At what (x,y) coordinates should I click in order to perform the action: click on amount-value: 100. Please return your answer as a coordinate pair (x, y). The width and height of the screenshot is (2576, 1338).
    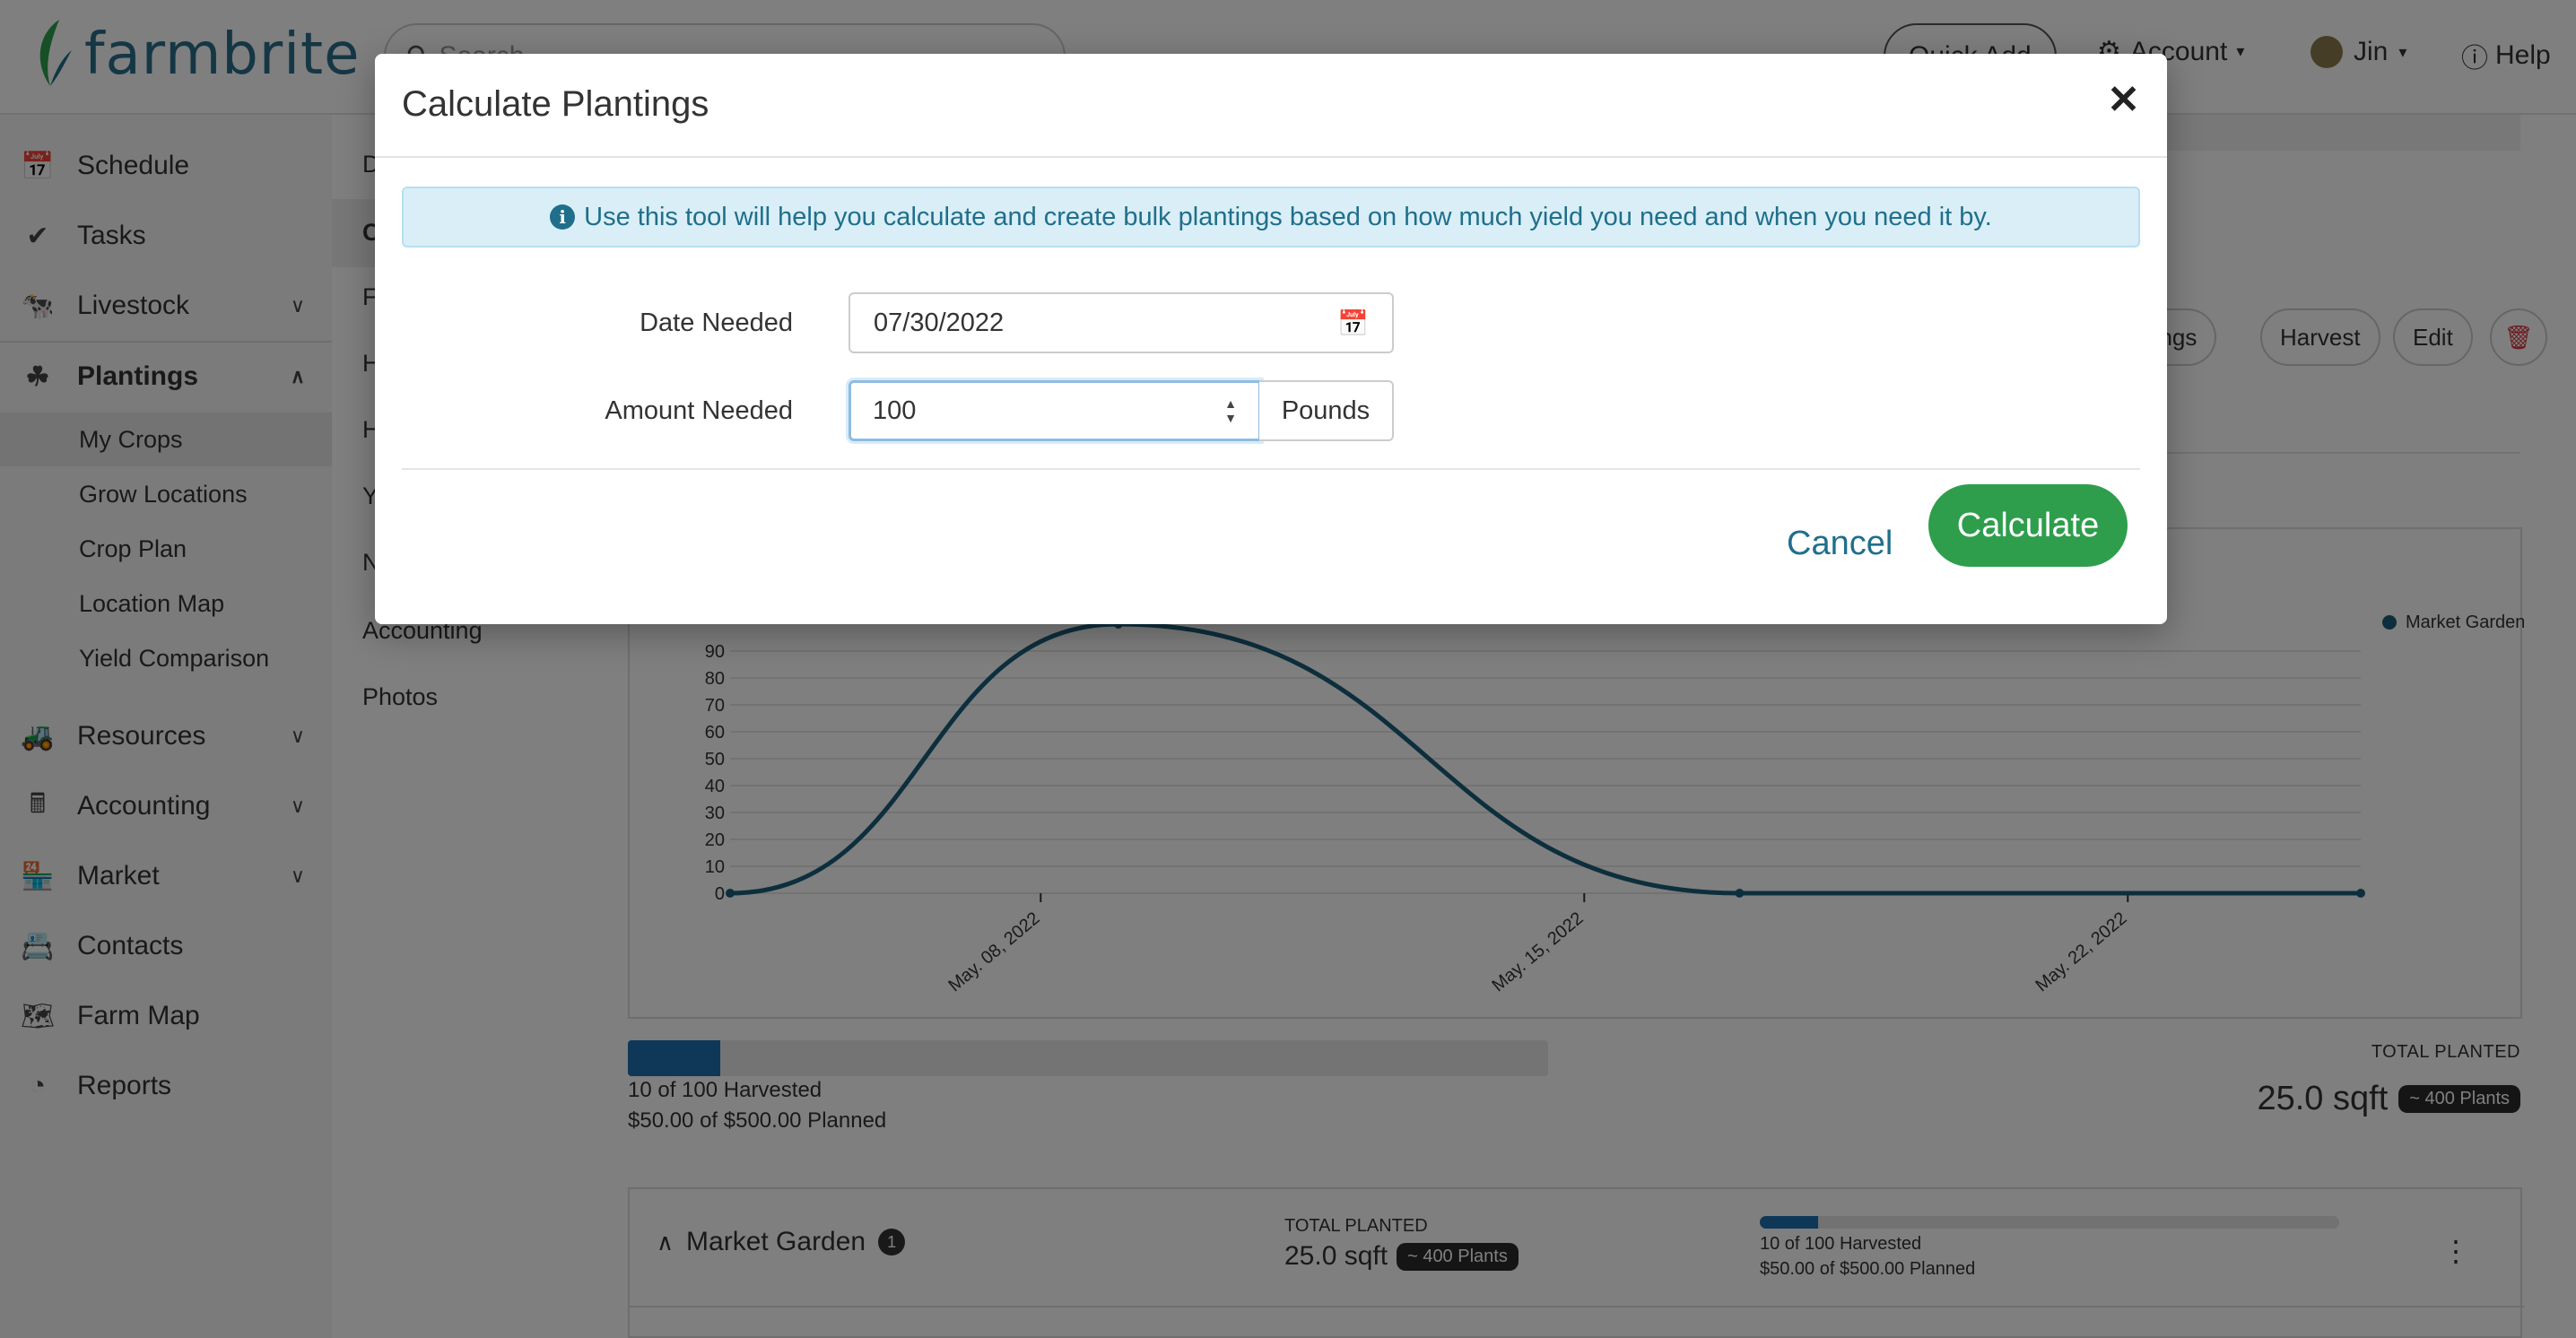
    Looking at the image, I should click on (895, 410).